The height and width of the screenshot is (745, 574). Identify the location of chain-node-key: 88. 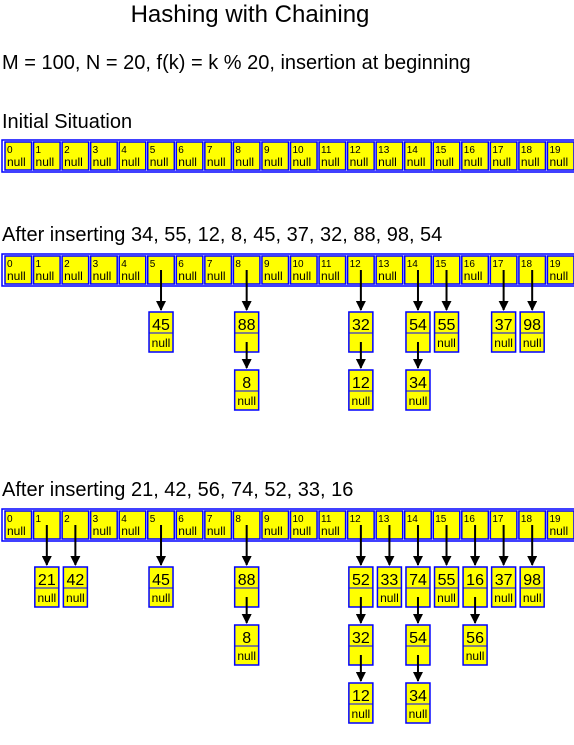
(247, 580).